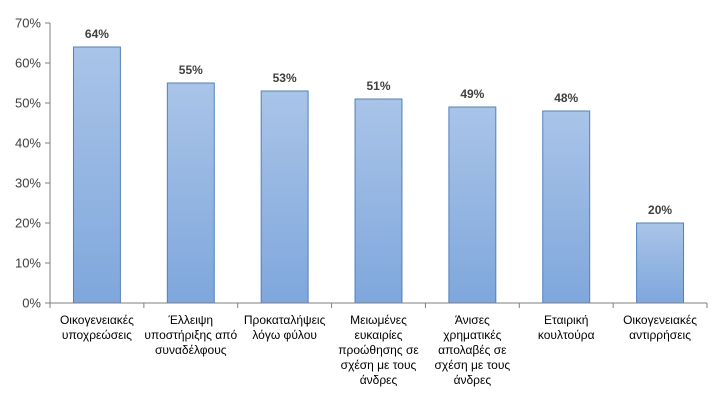 This screenshot has width=728, height=405. I want to click on category-label-line: υποχρεώσεις, so click(97, 335).